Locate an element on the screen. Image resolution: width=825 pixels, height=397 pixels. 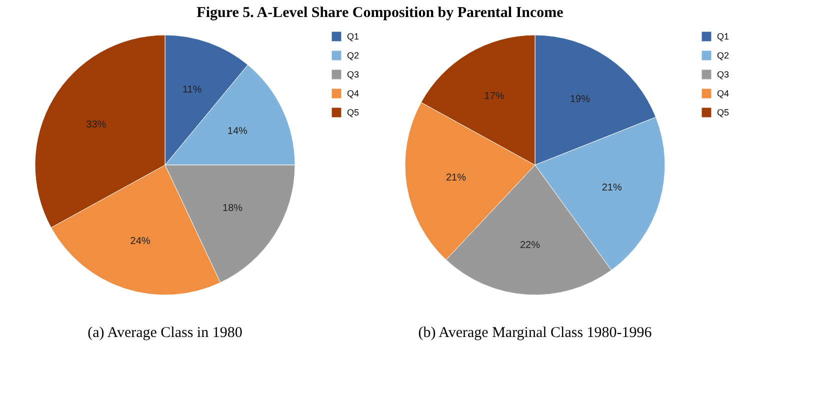
text: (a) Average Class in 1980 is located at coordinates (165, 333).